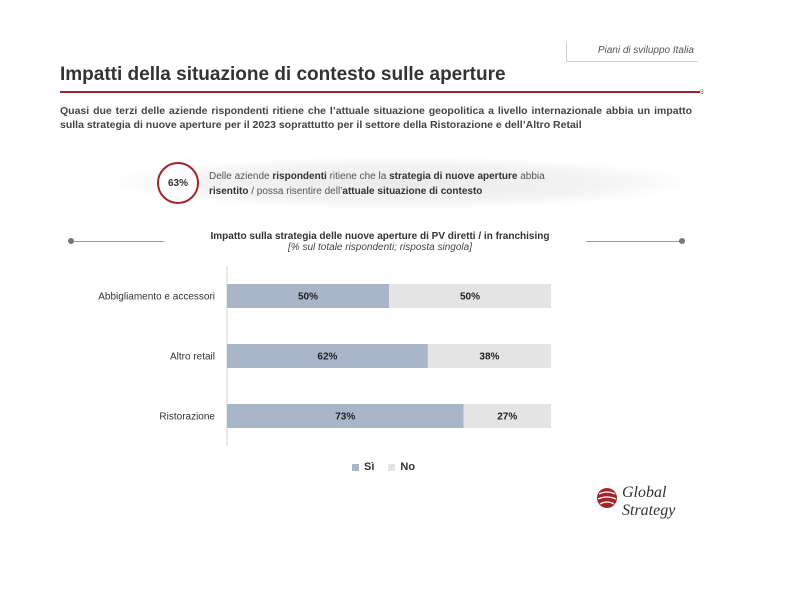 The width and height of the screenshot is (800, 600). What do you see at coordinates (408, 467) in the screenshot?
I see `legend-label-no: No` at bounding box center [408, 467].